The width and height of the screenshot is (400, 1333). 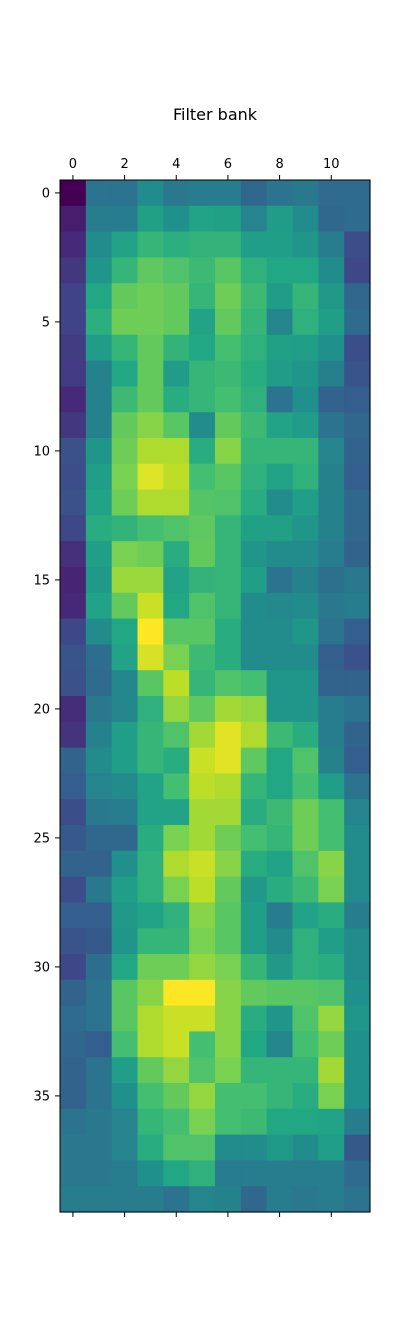 What do you see at coordinates (41, 1096) in the screenshot?
I see `y-tick-label: 35` at bounding box center [41, 1096].